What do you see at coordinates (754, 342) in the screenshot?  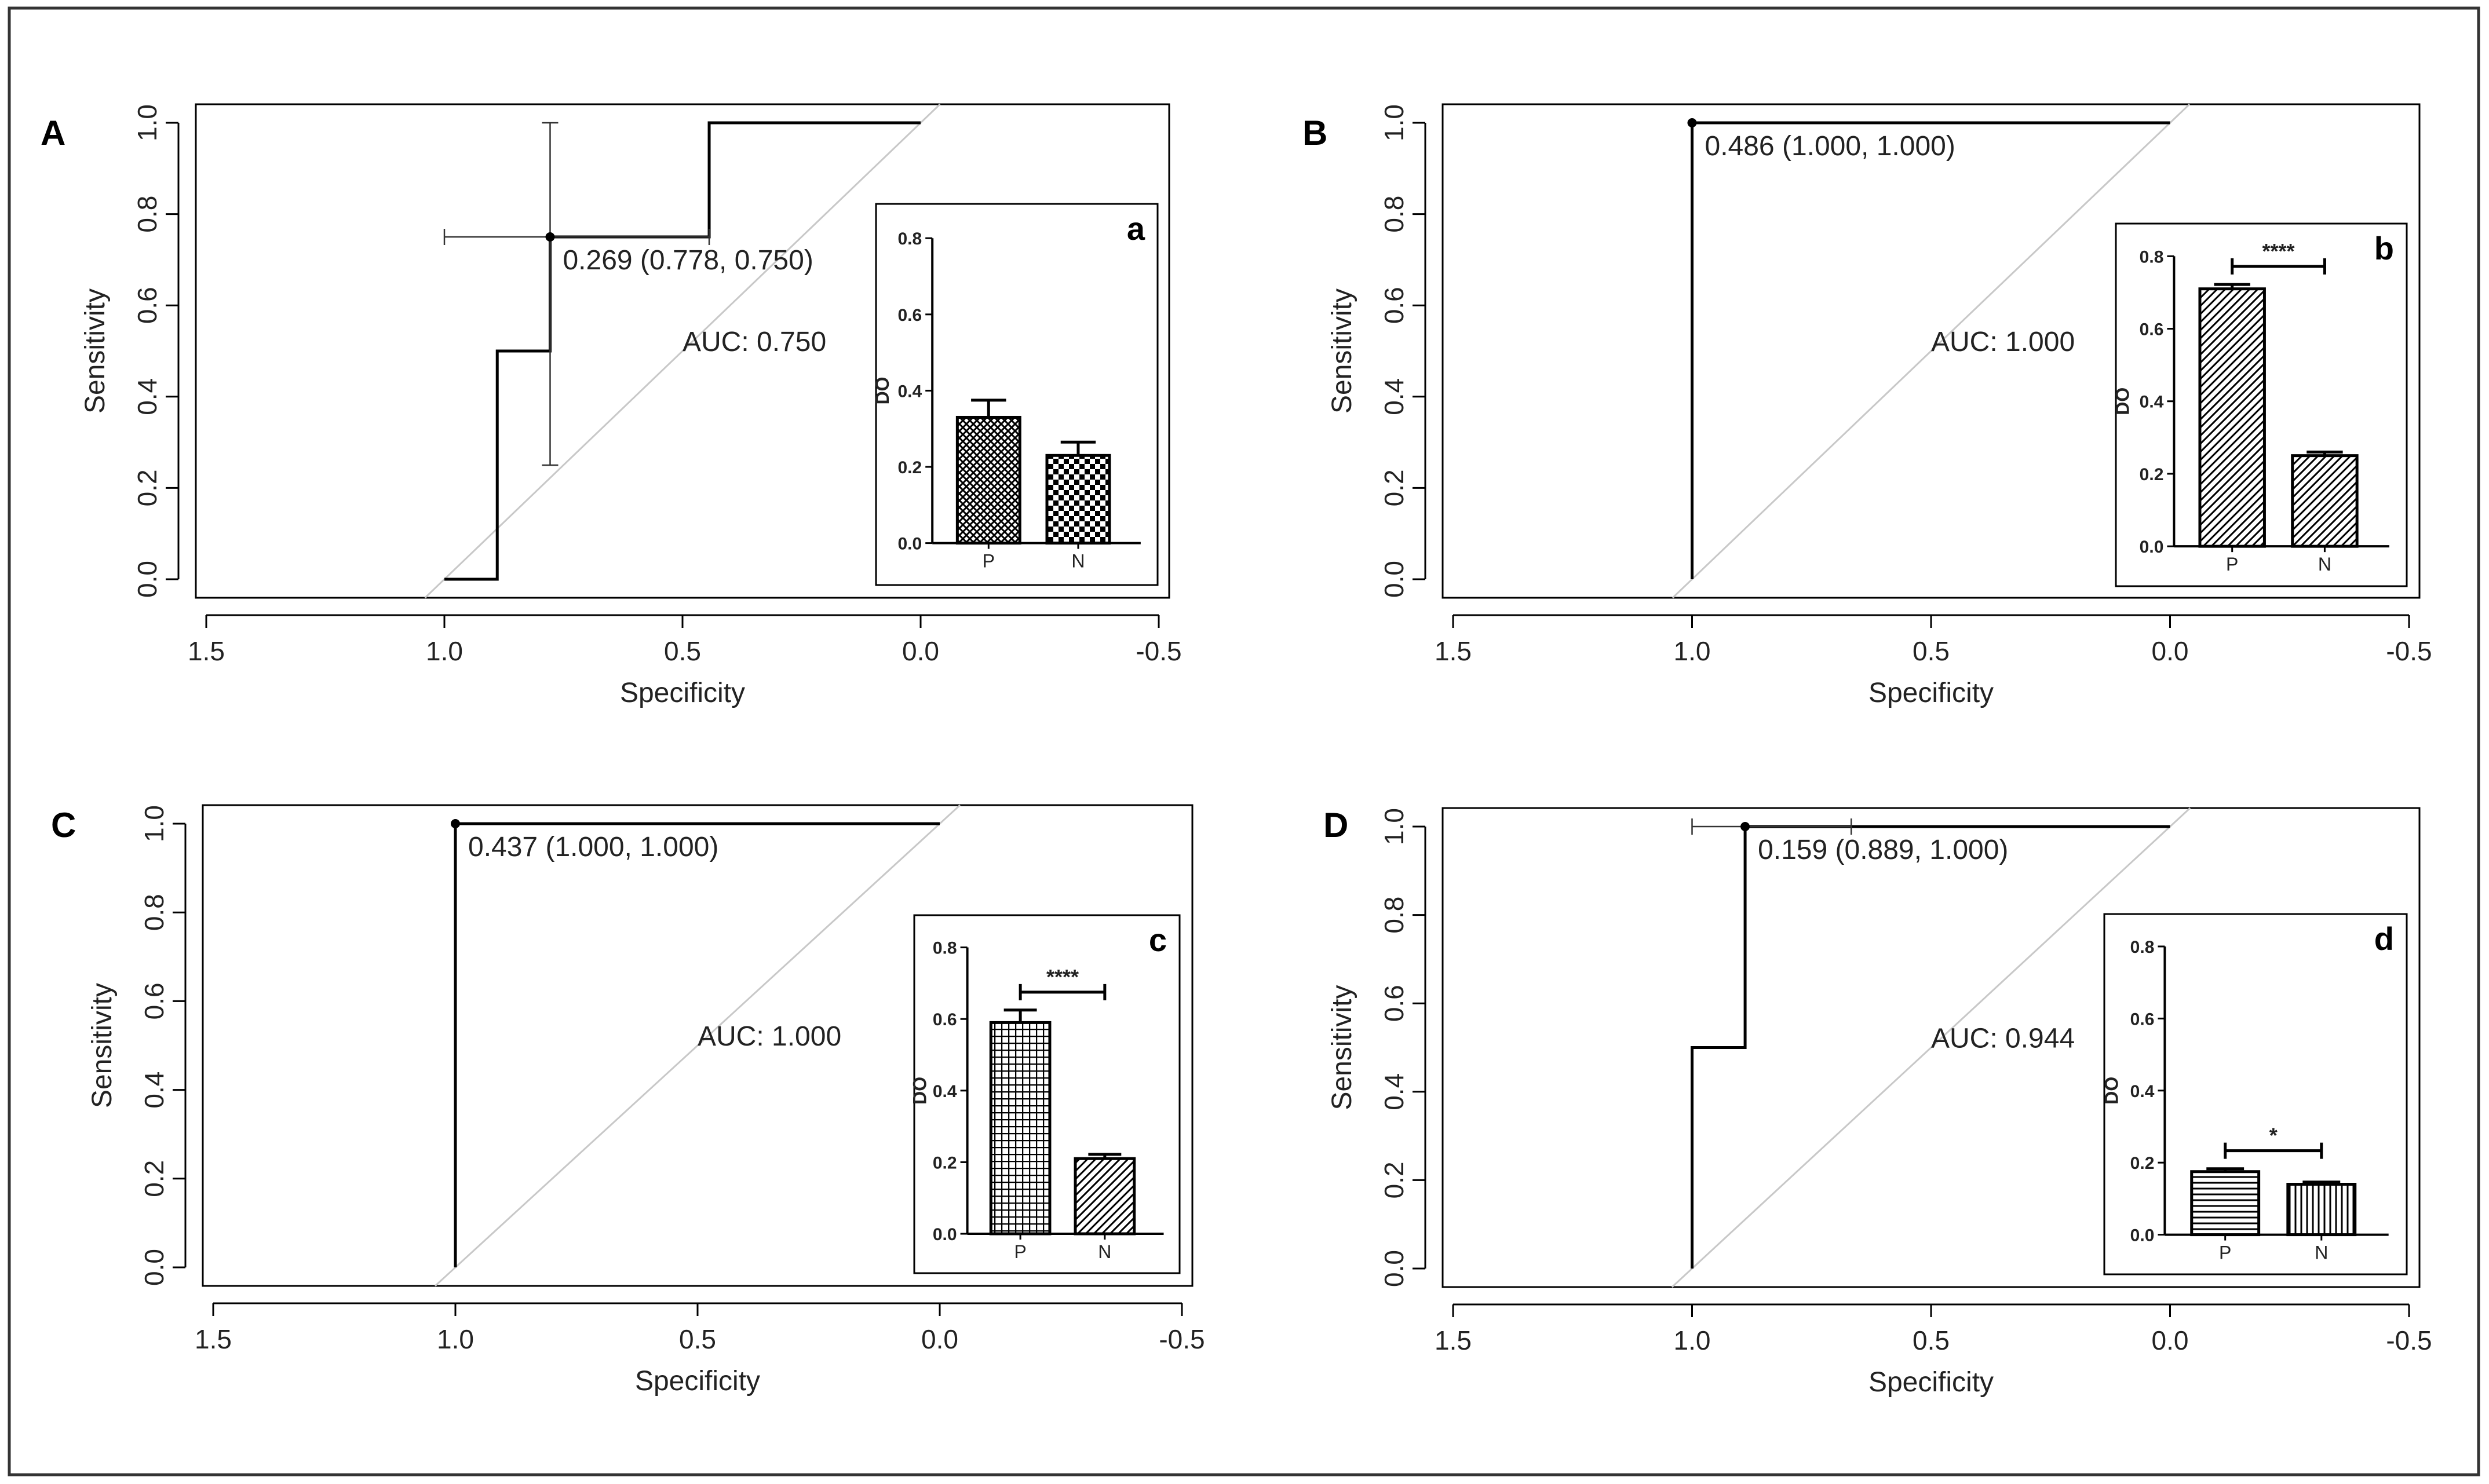 I see `auc-label: AUC: 0.750` at bounding box center [754, 342].